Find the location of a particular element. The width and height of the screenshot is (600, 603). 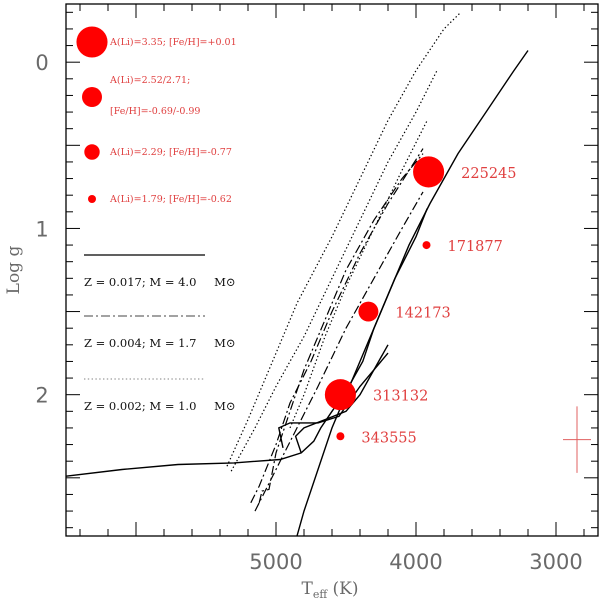

size-legend-text-2-0: A(Li)=2.29; [Fe/H]=-0.77 is located at coordinates (170, 152).